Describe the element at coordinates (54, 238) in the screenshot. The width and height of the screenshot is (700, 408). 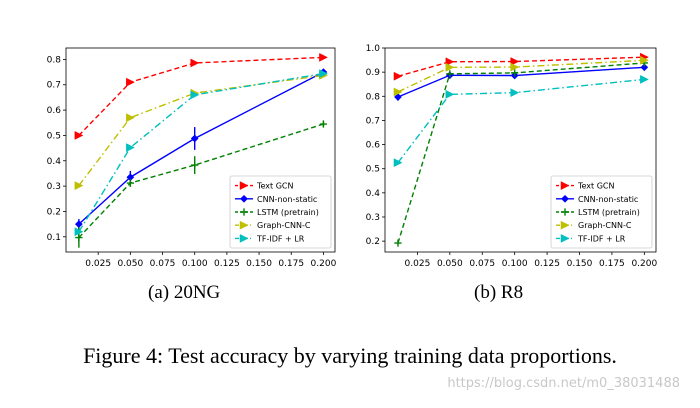
I see `y-tick-label: 0.1` at that location.